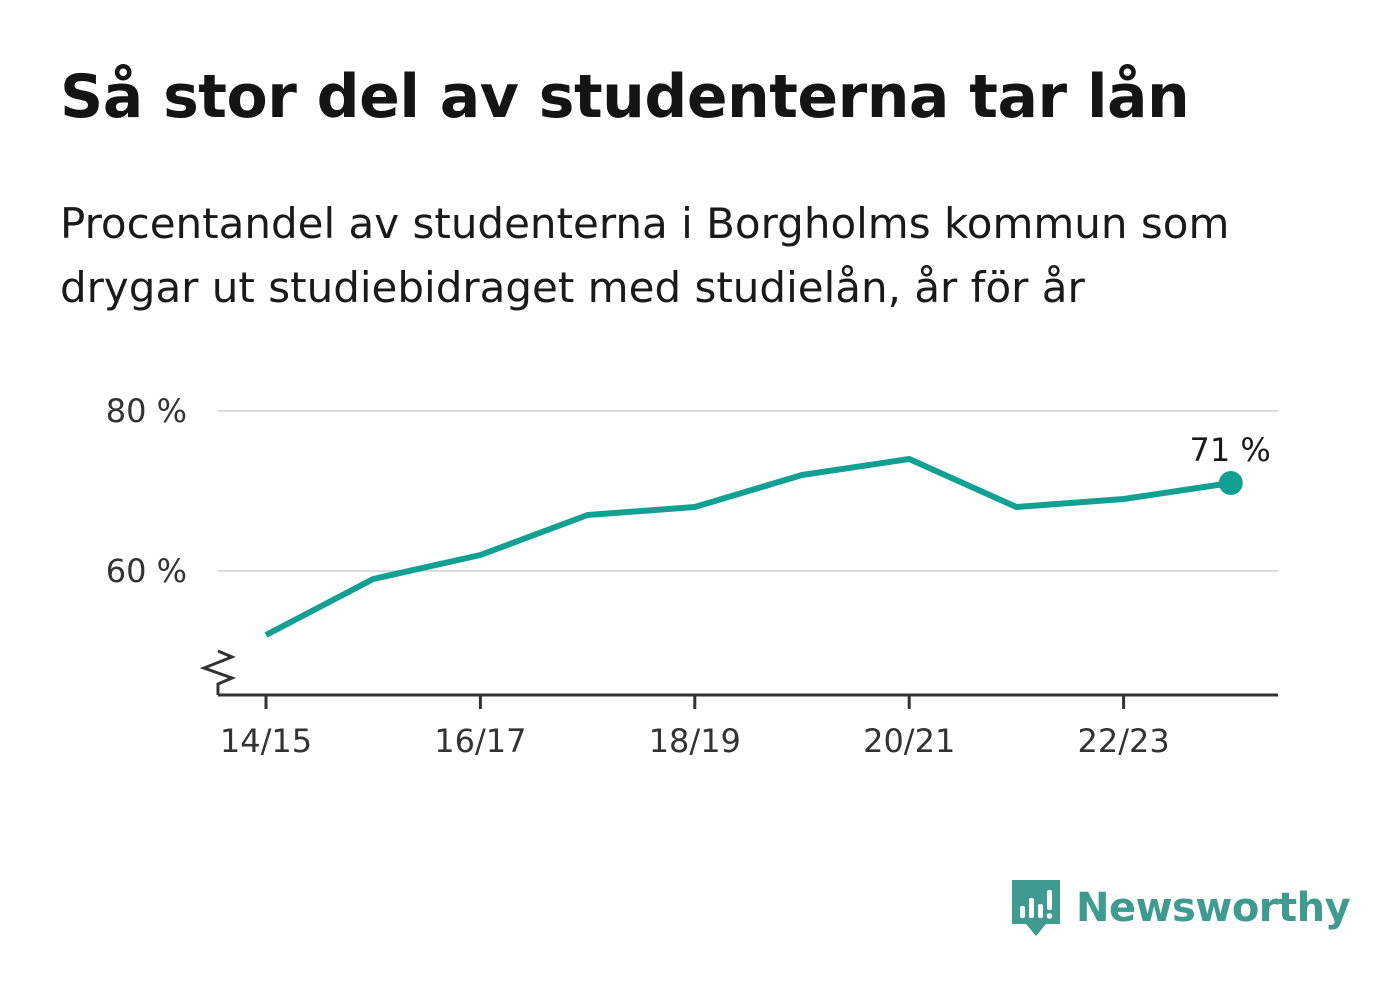  What do you see at coordinates (625, 97) in the screenshot?
I see `chart-title: Så stor del av studenterna tar lån` at bounding box center [625, 97].